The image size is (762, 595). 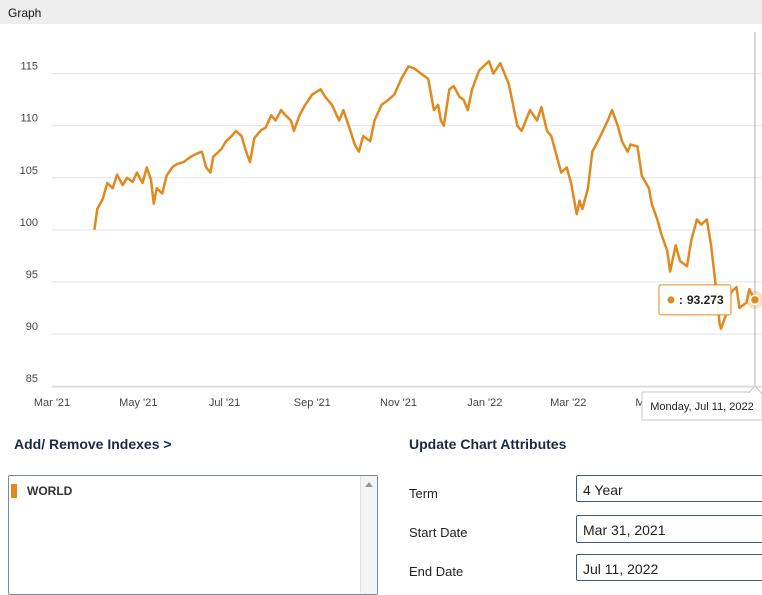 I want to click on value-tooltip, so click(x=695, y=300).